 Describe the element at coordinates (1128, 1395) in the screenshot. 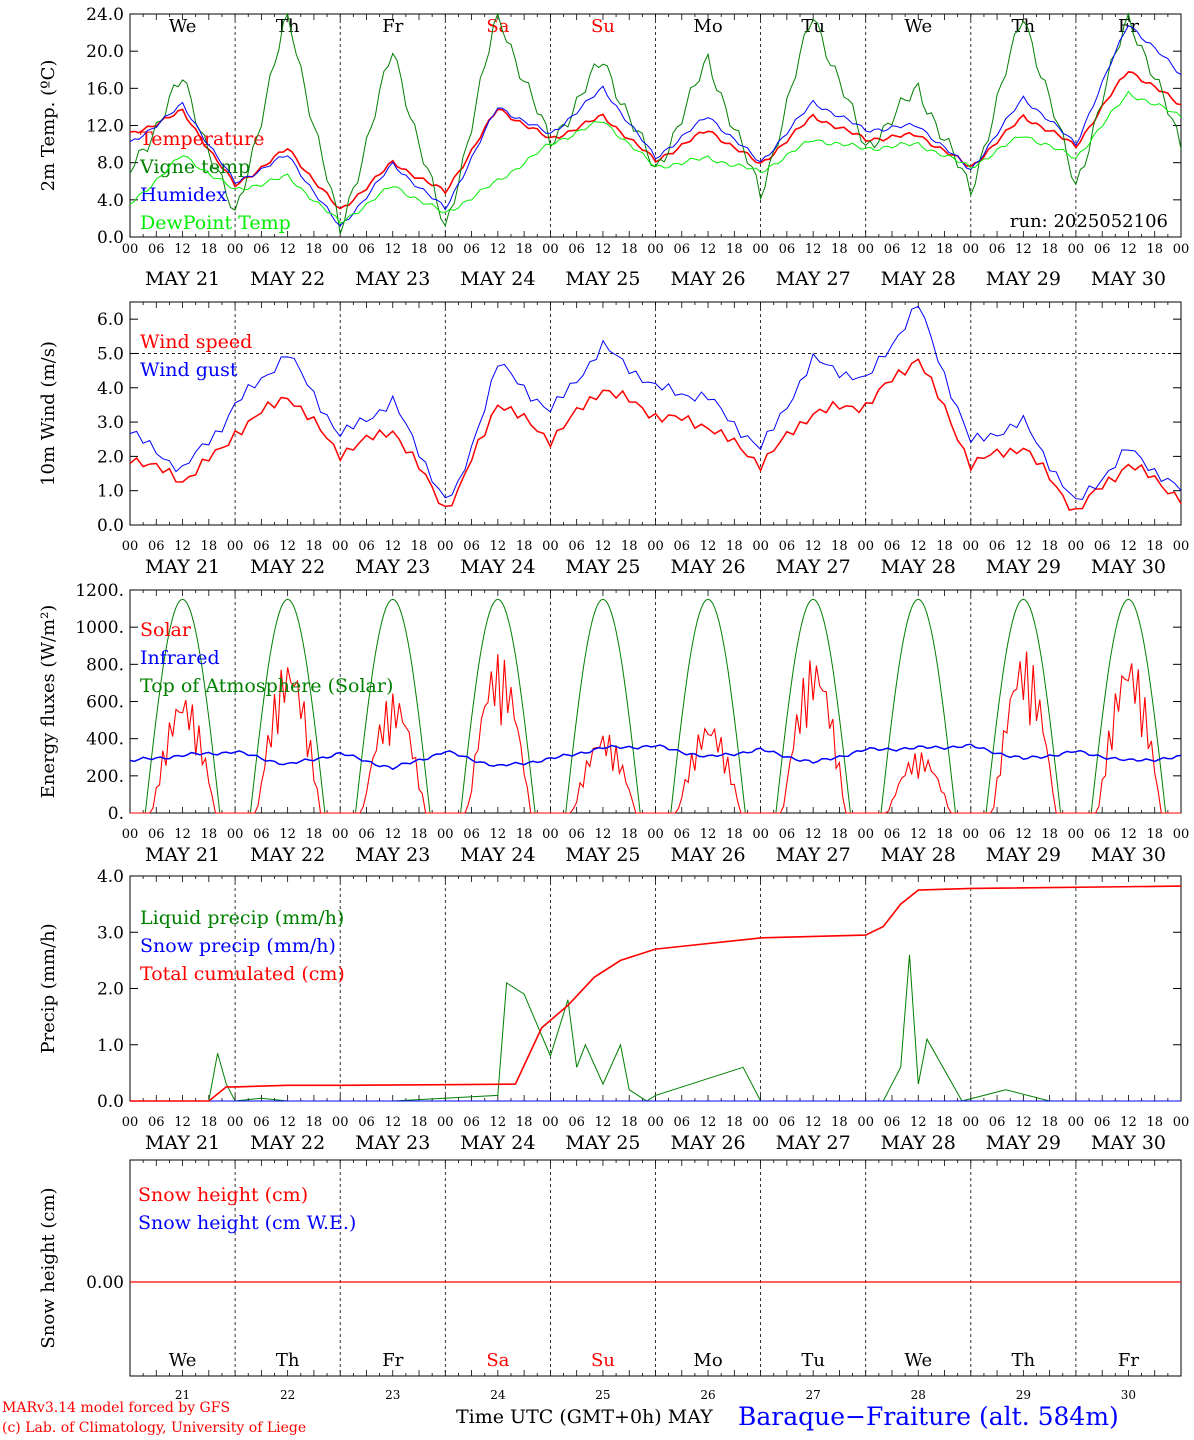

I see `day-number-label: 30` at that location.